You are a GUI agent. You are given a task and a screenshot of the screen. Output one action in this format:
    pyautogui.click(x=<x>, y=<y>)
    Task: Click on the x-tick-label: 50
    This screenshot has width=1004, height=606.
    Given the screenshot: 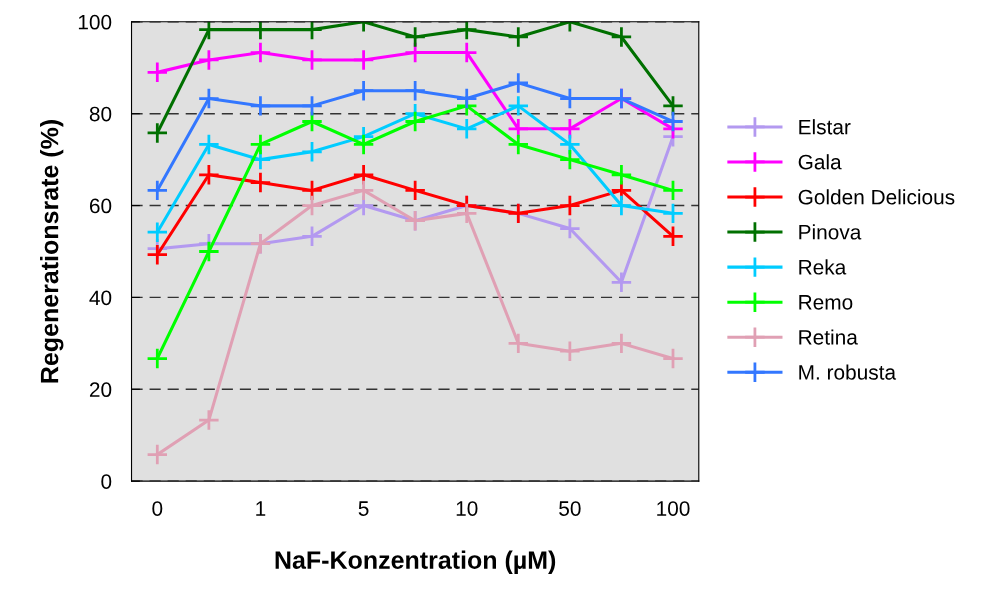 What is the action you would take?
    pyautogui.click(x=570, y=508)
    